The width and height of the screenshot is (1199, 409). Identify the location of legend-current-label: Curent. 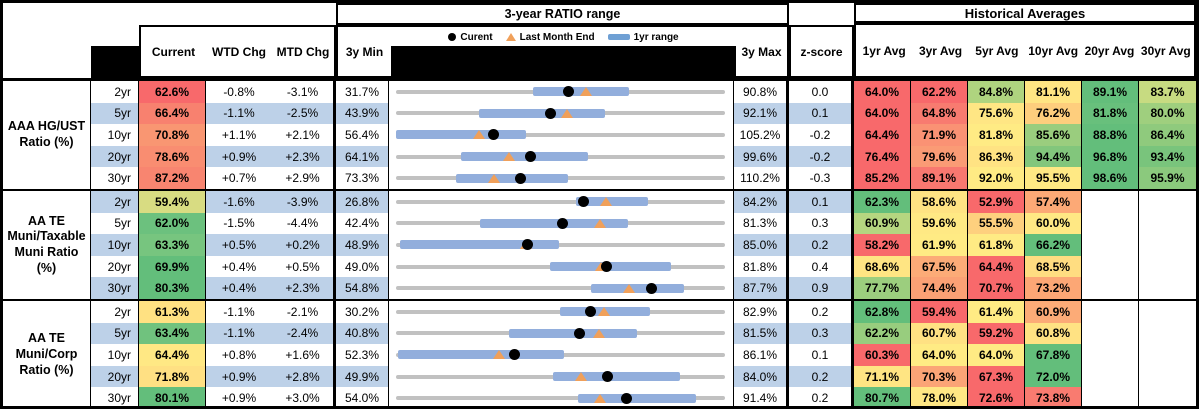
(476, 37).